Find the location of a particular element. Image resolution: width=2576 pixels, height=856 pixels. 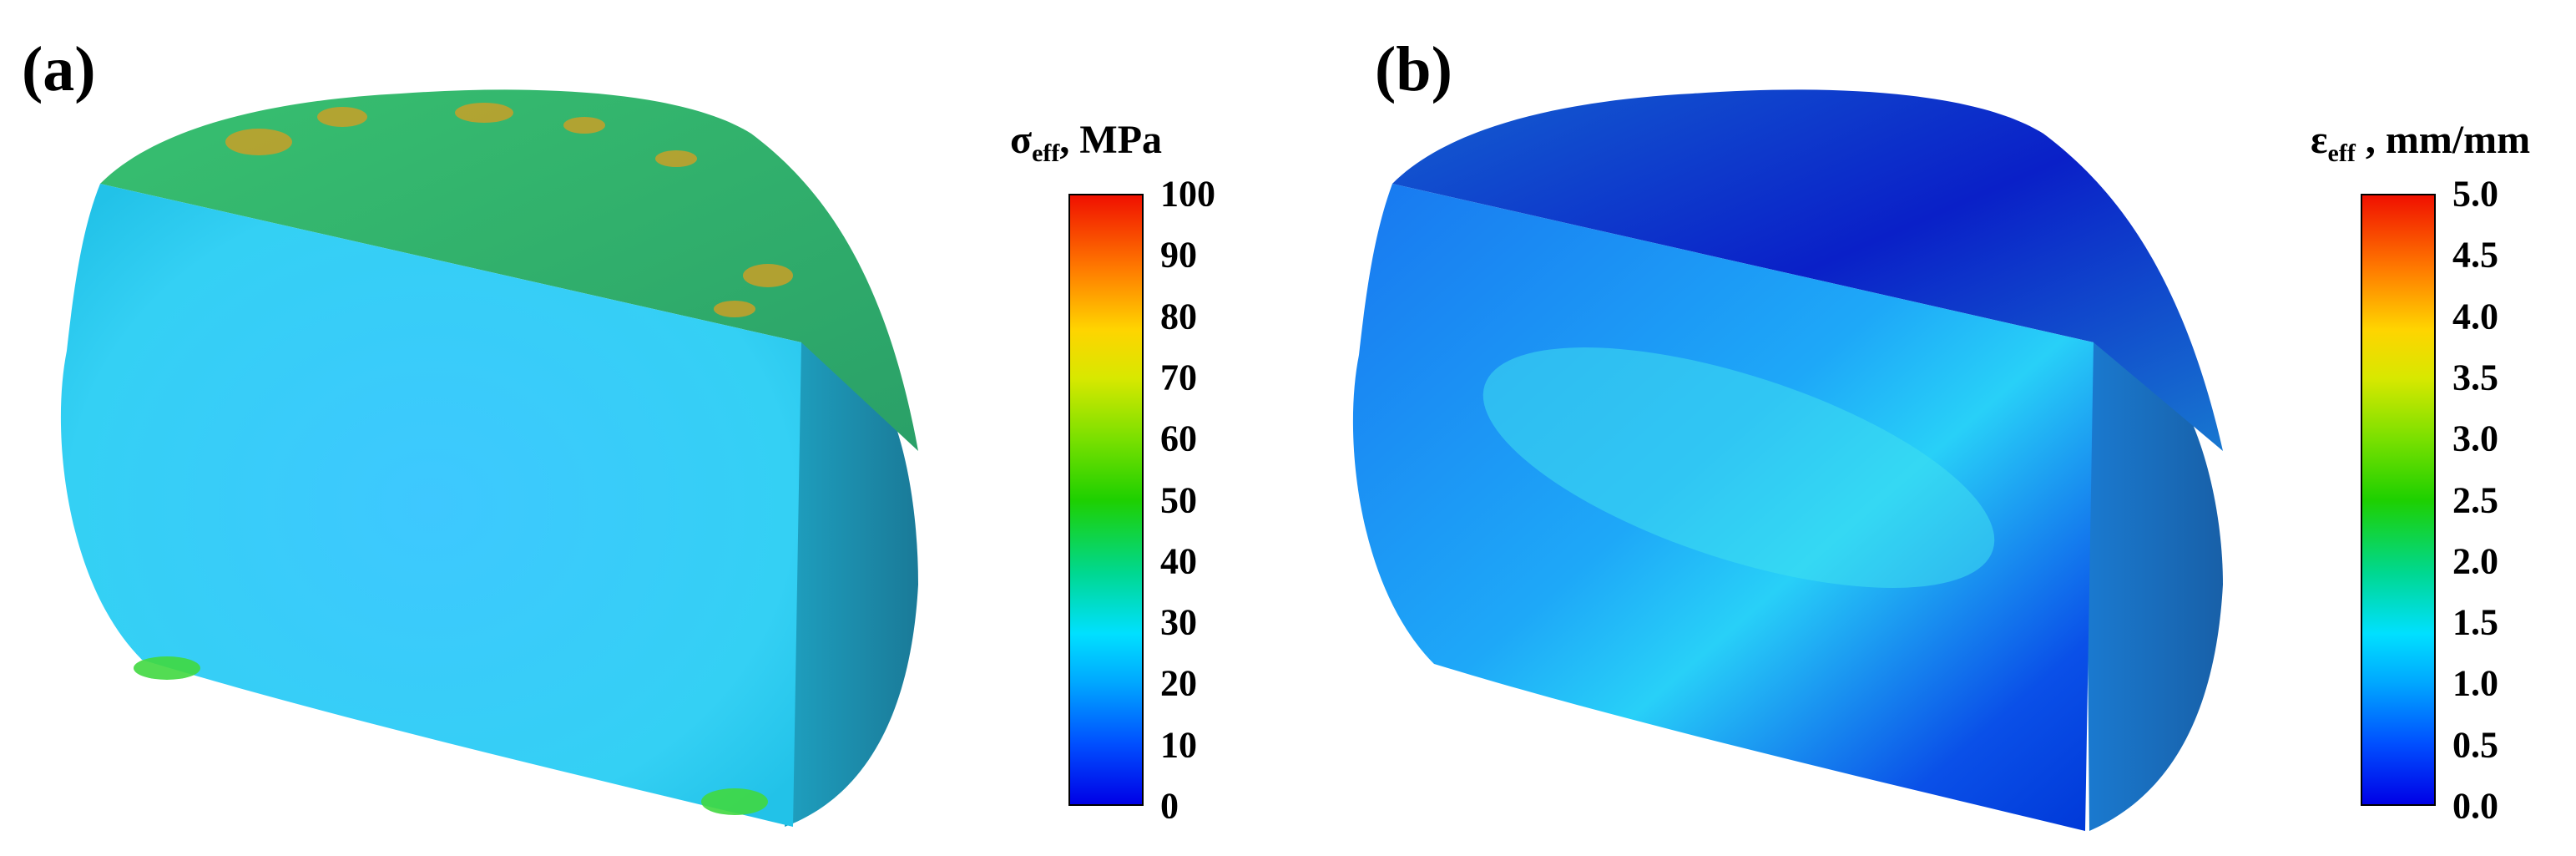

tick-label: 0.0 is located at coordinates (2475, 806).